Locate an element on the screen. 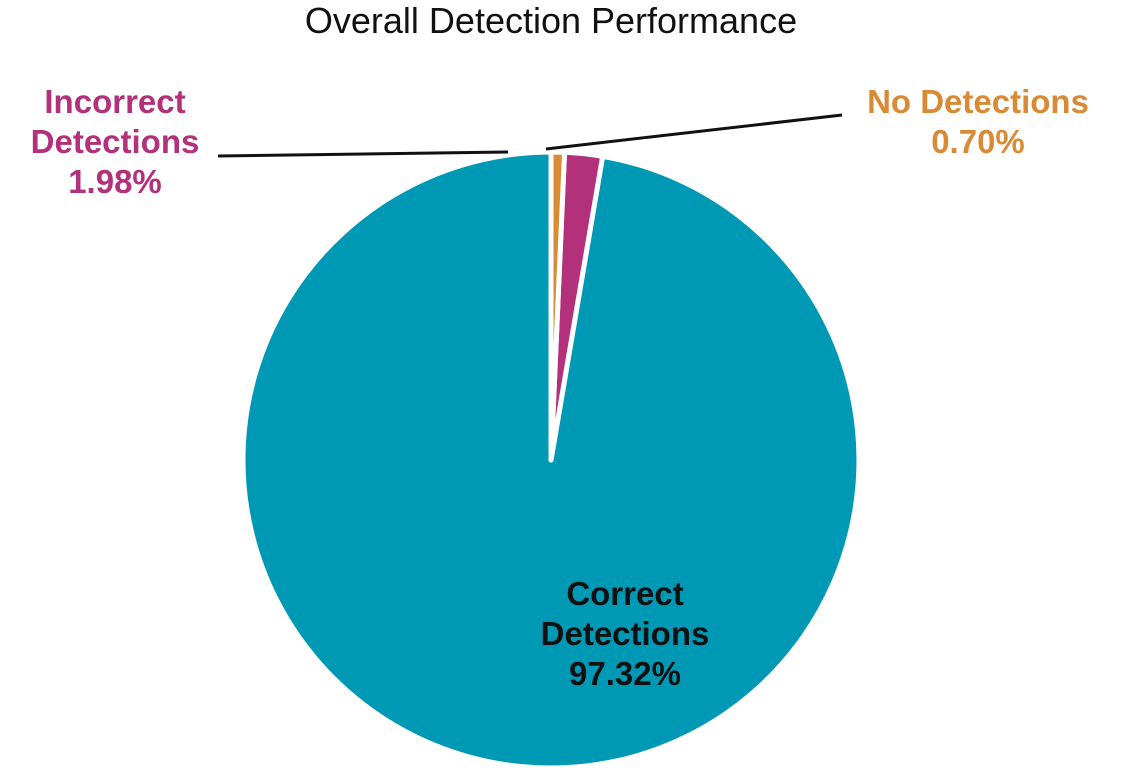 The image size is (1123, 774). slice-label-no-detections: No Detections 0.70% is located at coordinates (978, 121).